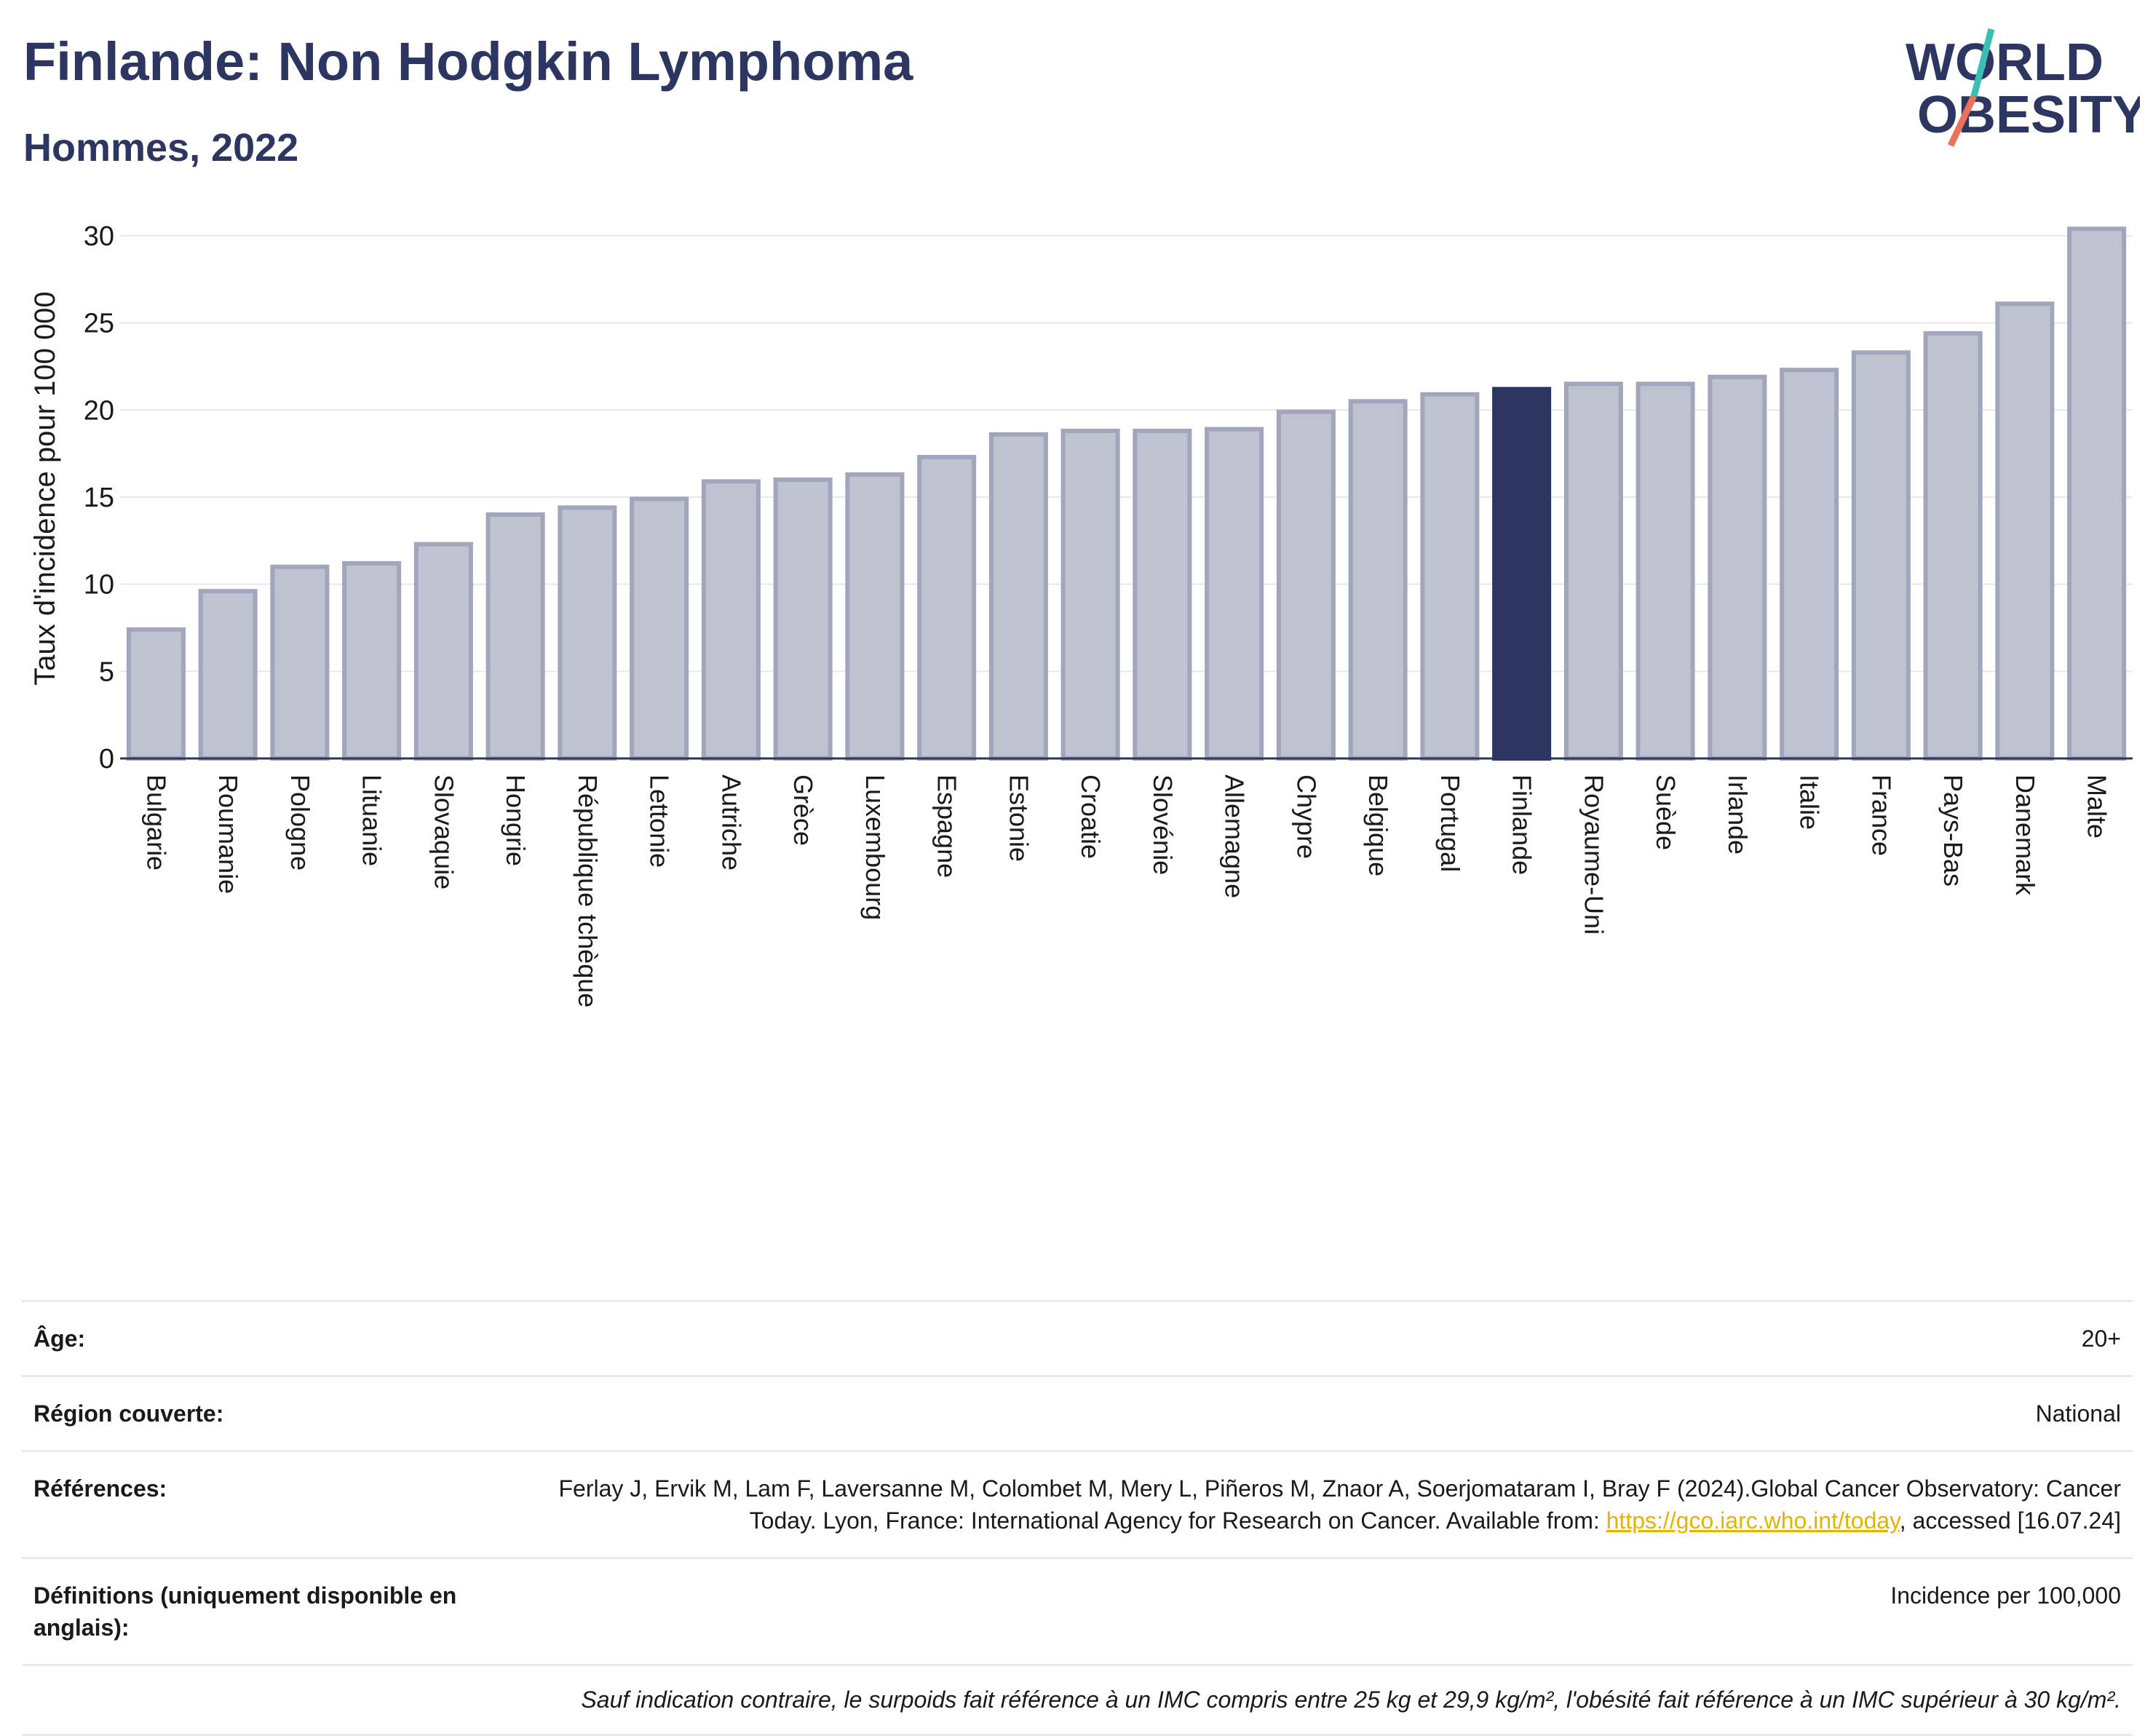 This screenshot has height=1736, width=2153. Describe the element at coordinates (1077, 1414) in the screenshot. I see `region-row: Région couverte: National` at that location.